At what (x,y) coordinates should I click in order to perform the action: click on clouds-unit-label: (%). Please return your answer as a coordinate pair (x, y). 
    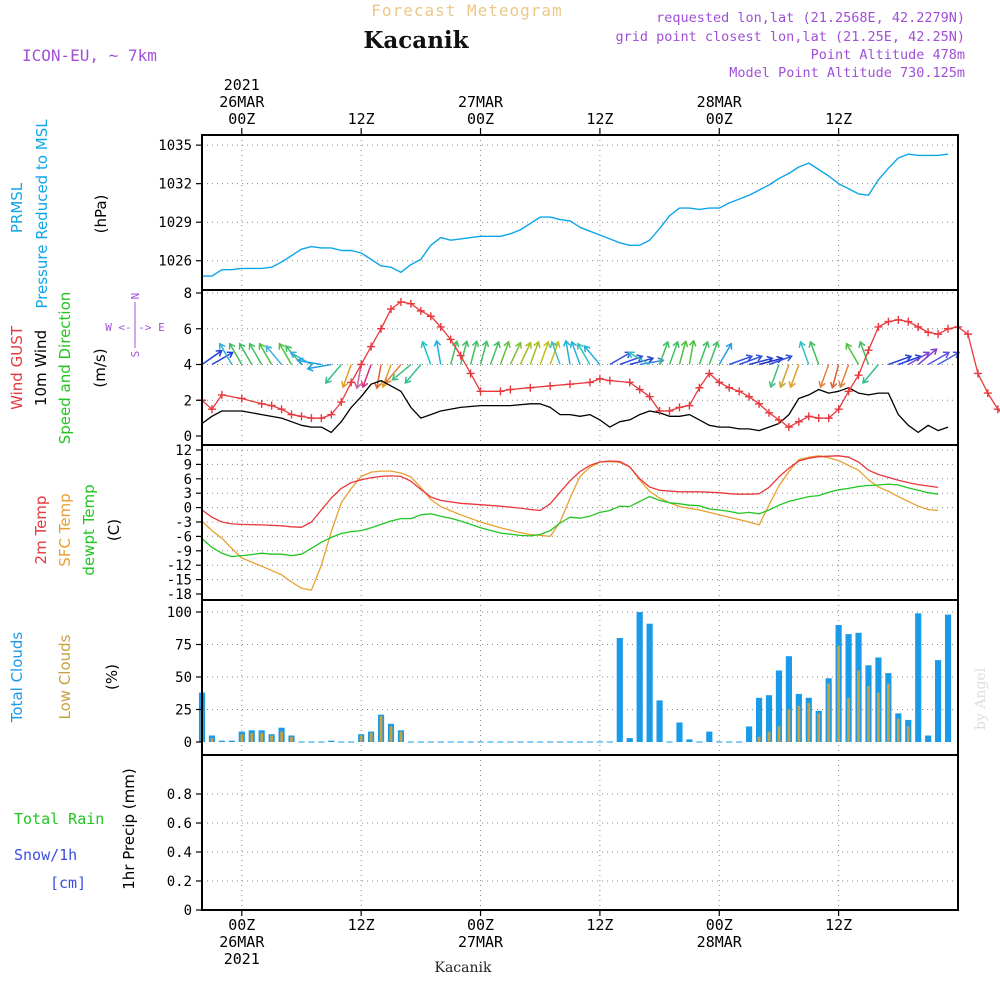
    Looking at the image, I should click on (112, 677).